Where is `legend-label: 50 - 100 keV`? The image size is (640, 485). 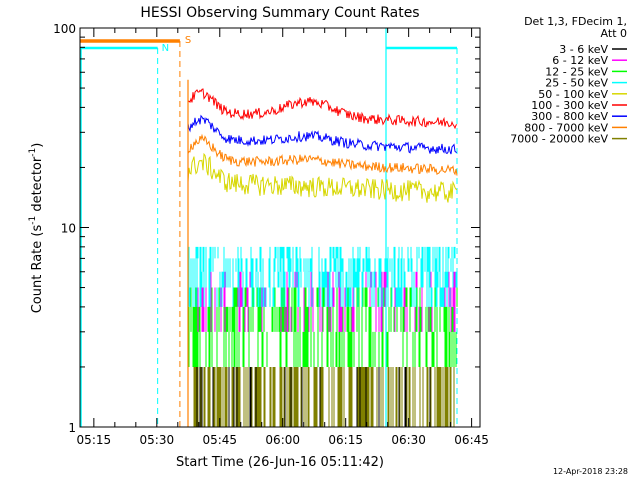 legend-label: 50 - 100 keV is located at coordinates (573, 94).